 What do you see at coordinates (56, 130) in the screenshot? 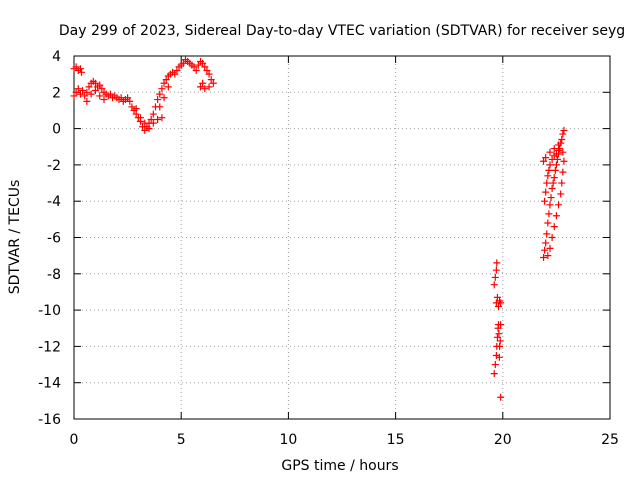
I see `y-tick-label: 0` at bounding box center [56, 130].